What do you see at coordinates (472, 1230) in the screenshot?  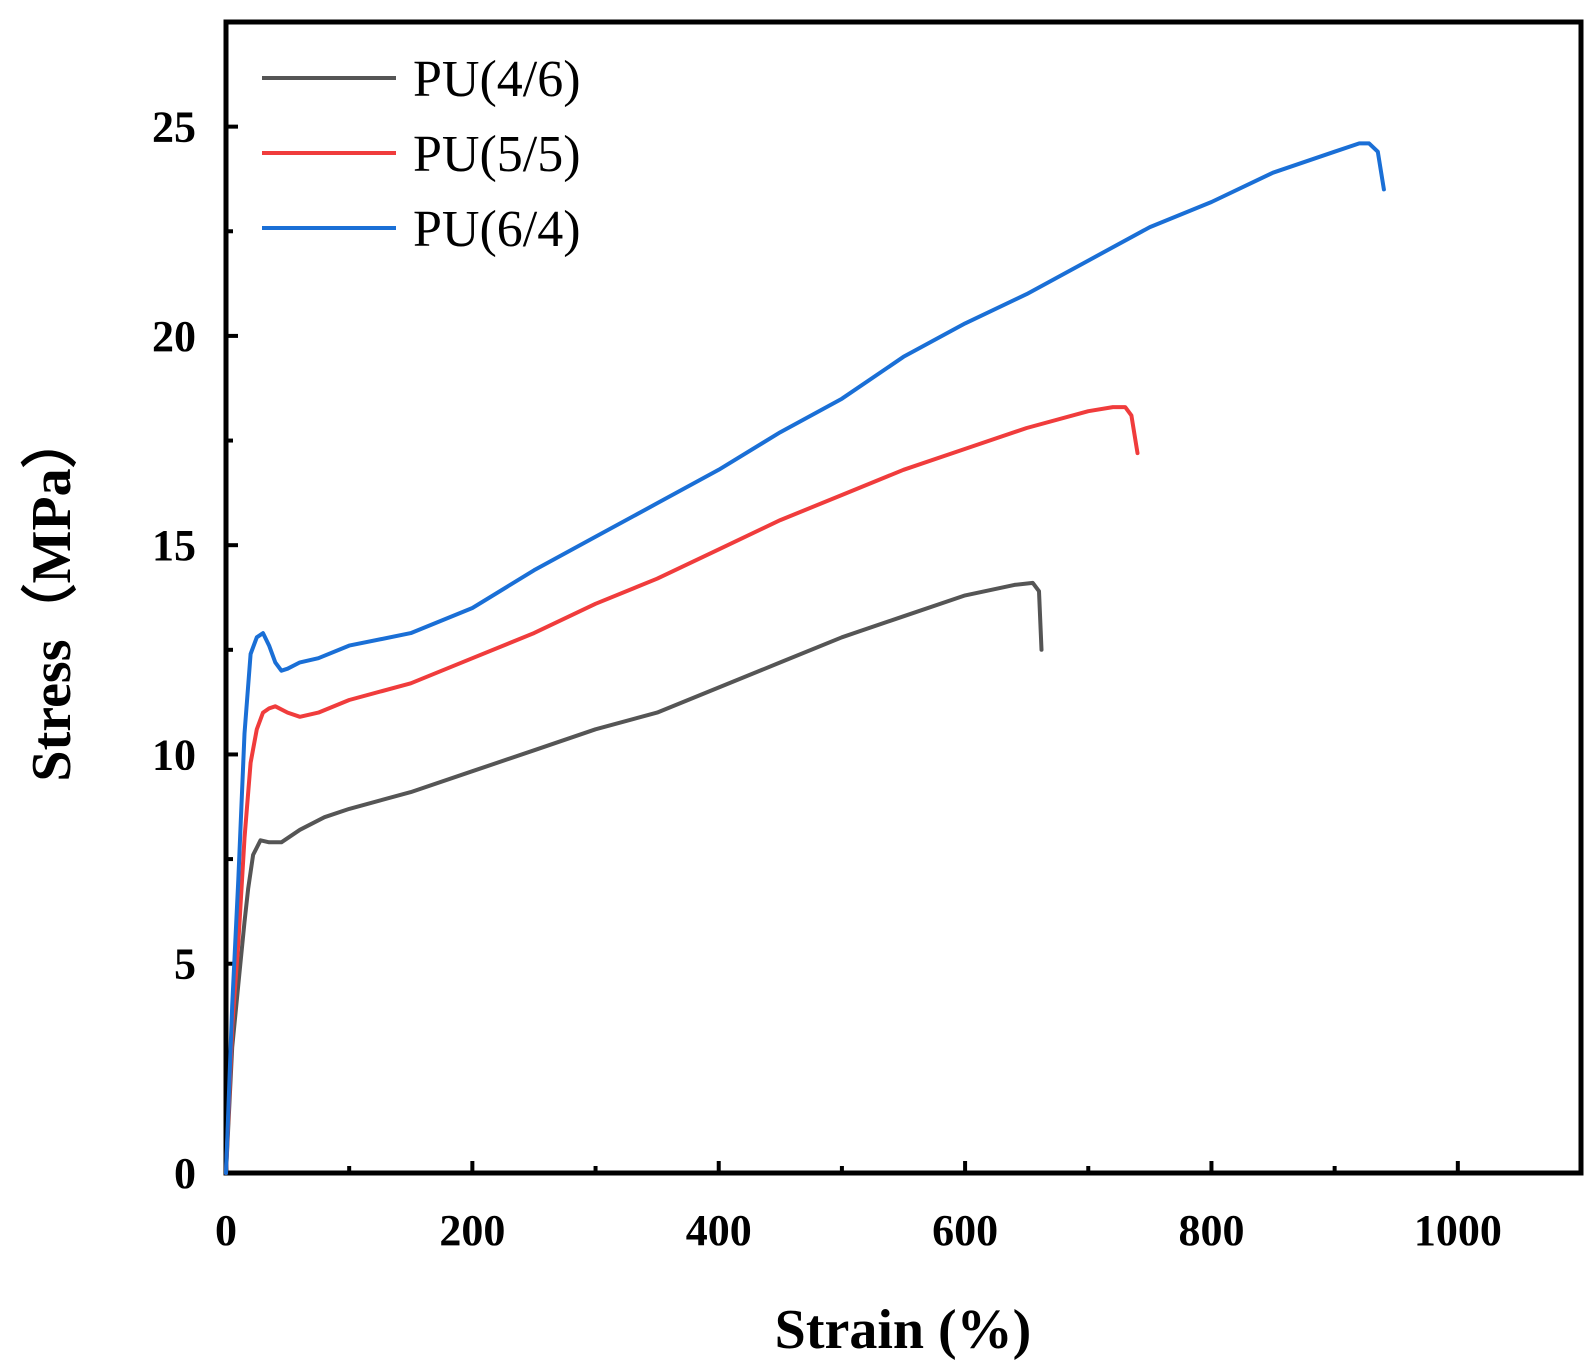 I see `x-tick-label: 200` at bounding box center [472, 1230].